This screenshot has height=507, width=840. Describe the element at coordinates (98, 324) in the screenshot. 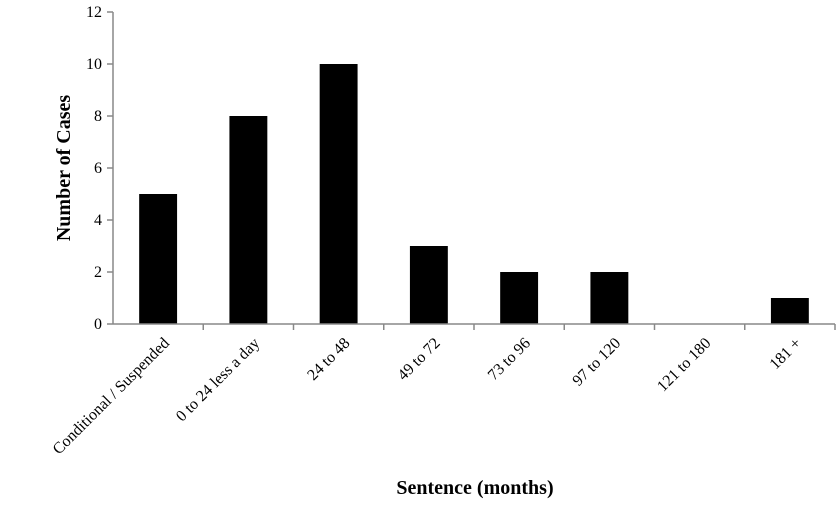

I see `y-tick-label: 0` at that location.